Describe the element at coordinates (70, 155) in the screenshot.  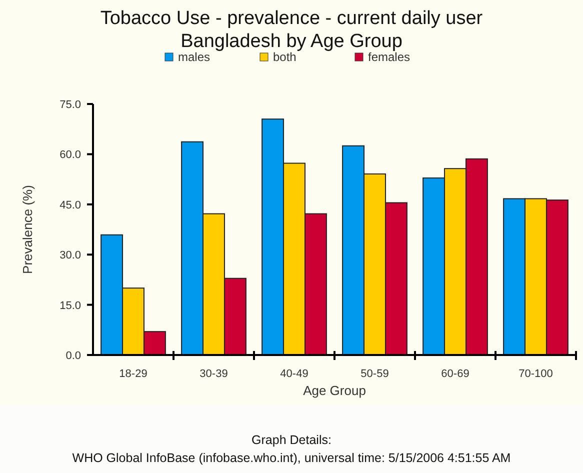
I see `y-tick-label: 60.0` at that location.